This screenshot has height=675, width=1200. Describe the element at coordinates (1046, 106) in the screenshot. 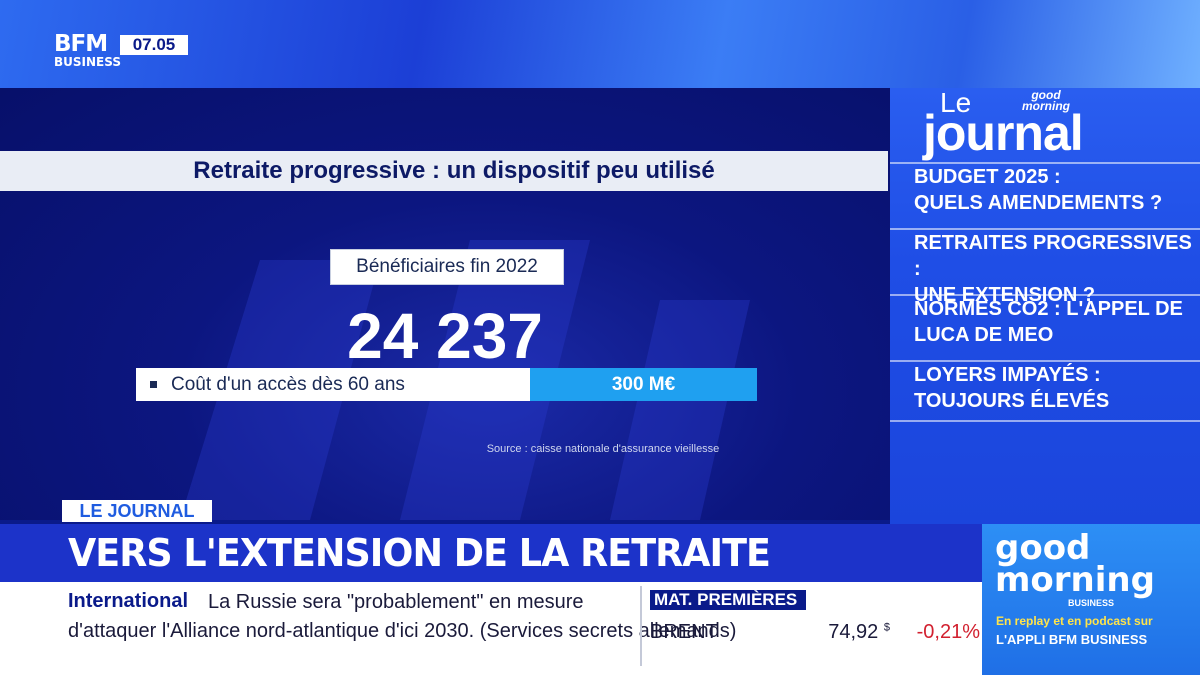

I see `gm-small-bottom: morning` at that location.